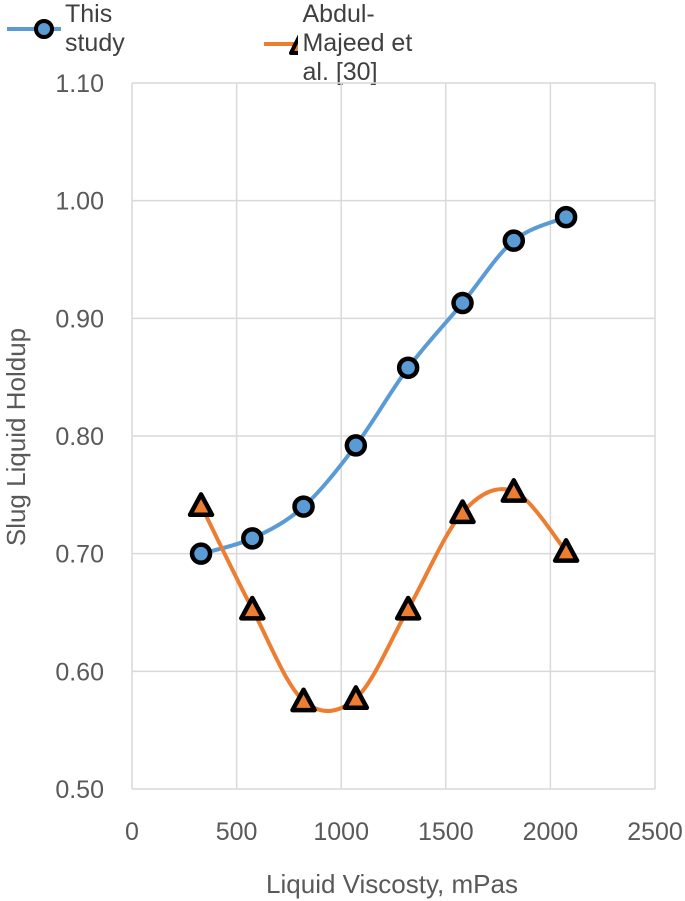 This screenshot has height=901, width=685. Describe the element at coordinates (79, 319) in the screenshot. I see `y-tick-label: 0.90` at that location.